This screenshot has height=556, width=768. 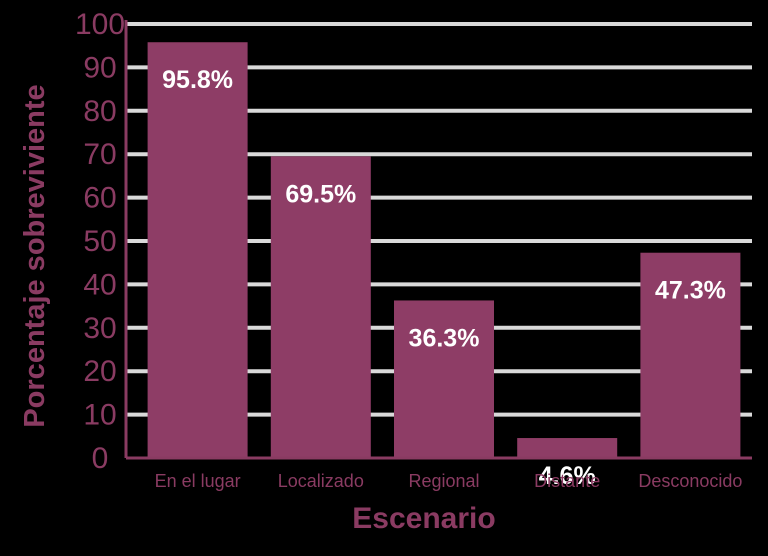 I want to click on x-axis-title: Escenario, so click(x=423, y=518).